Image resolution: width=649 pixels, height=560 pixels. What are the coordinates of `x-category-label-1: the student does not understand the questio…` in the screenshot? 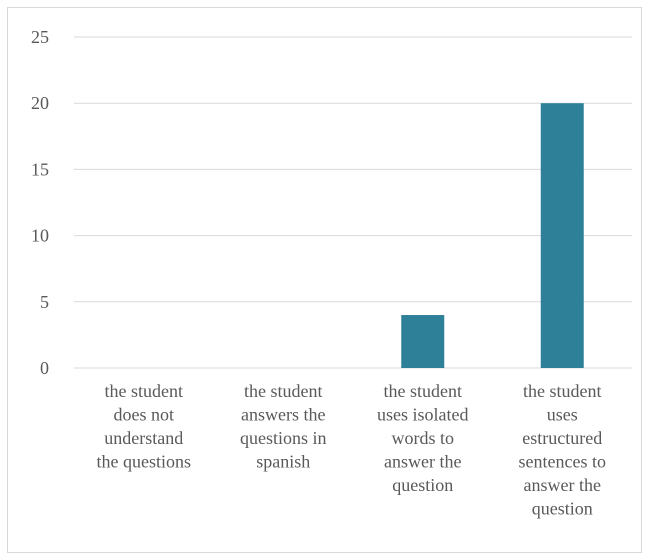 It's located at (144, 426).